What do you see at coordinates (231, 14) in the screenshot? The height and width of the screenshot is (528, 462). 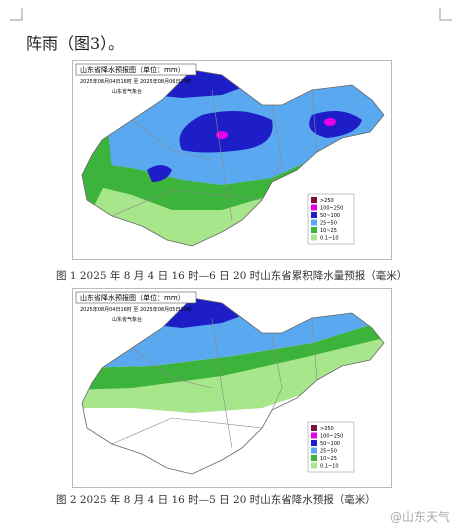 I see `crop-mark` at bounding box center [231, 14].